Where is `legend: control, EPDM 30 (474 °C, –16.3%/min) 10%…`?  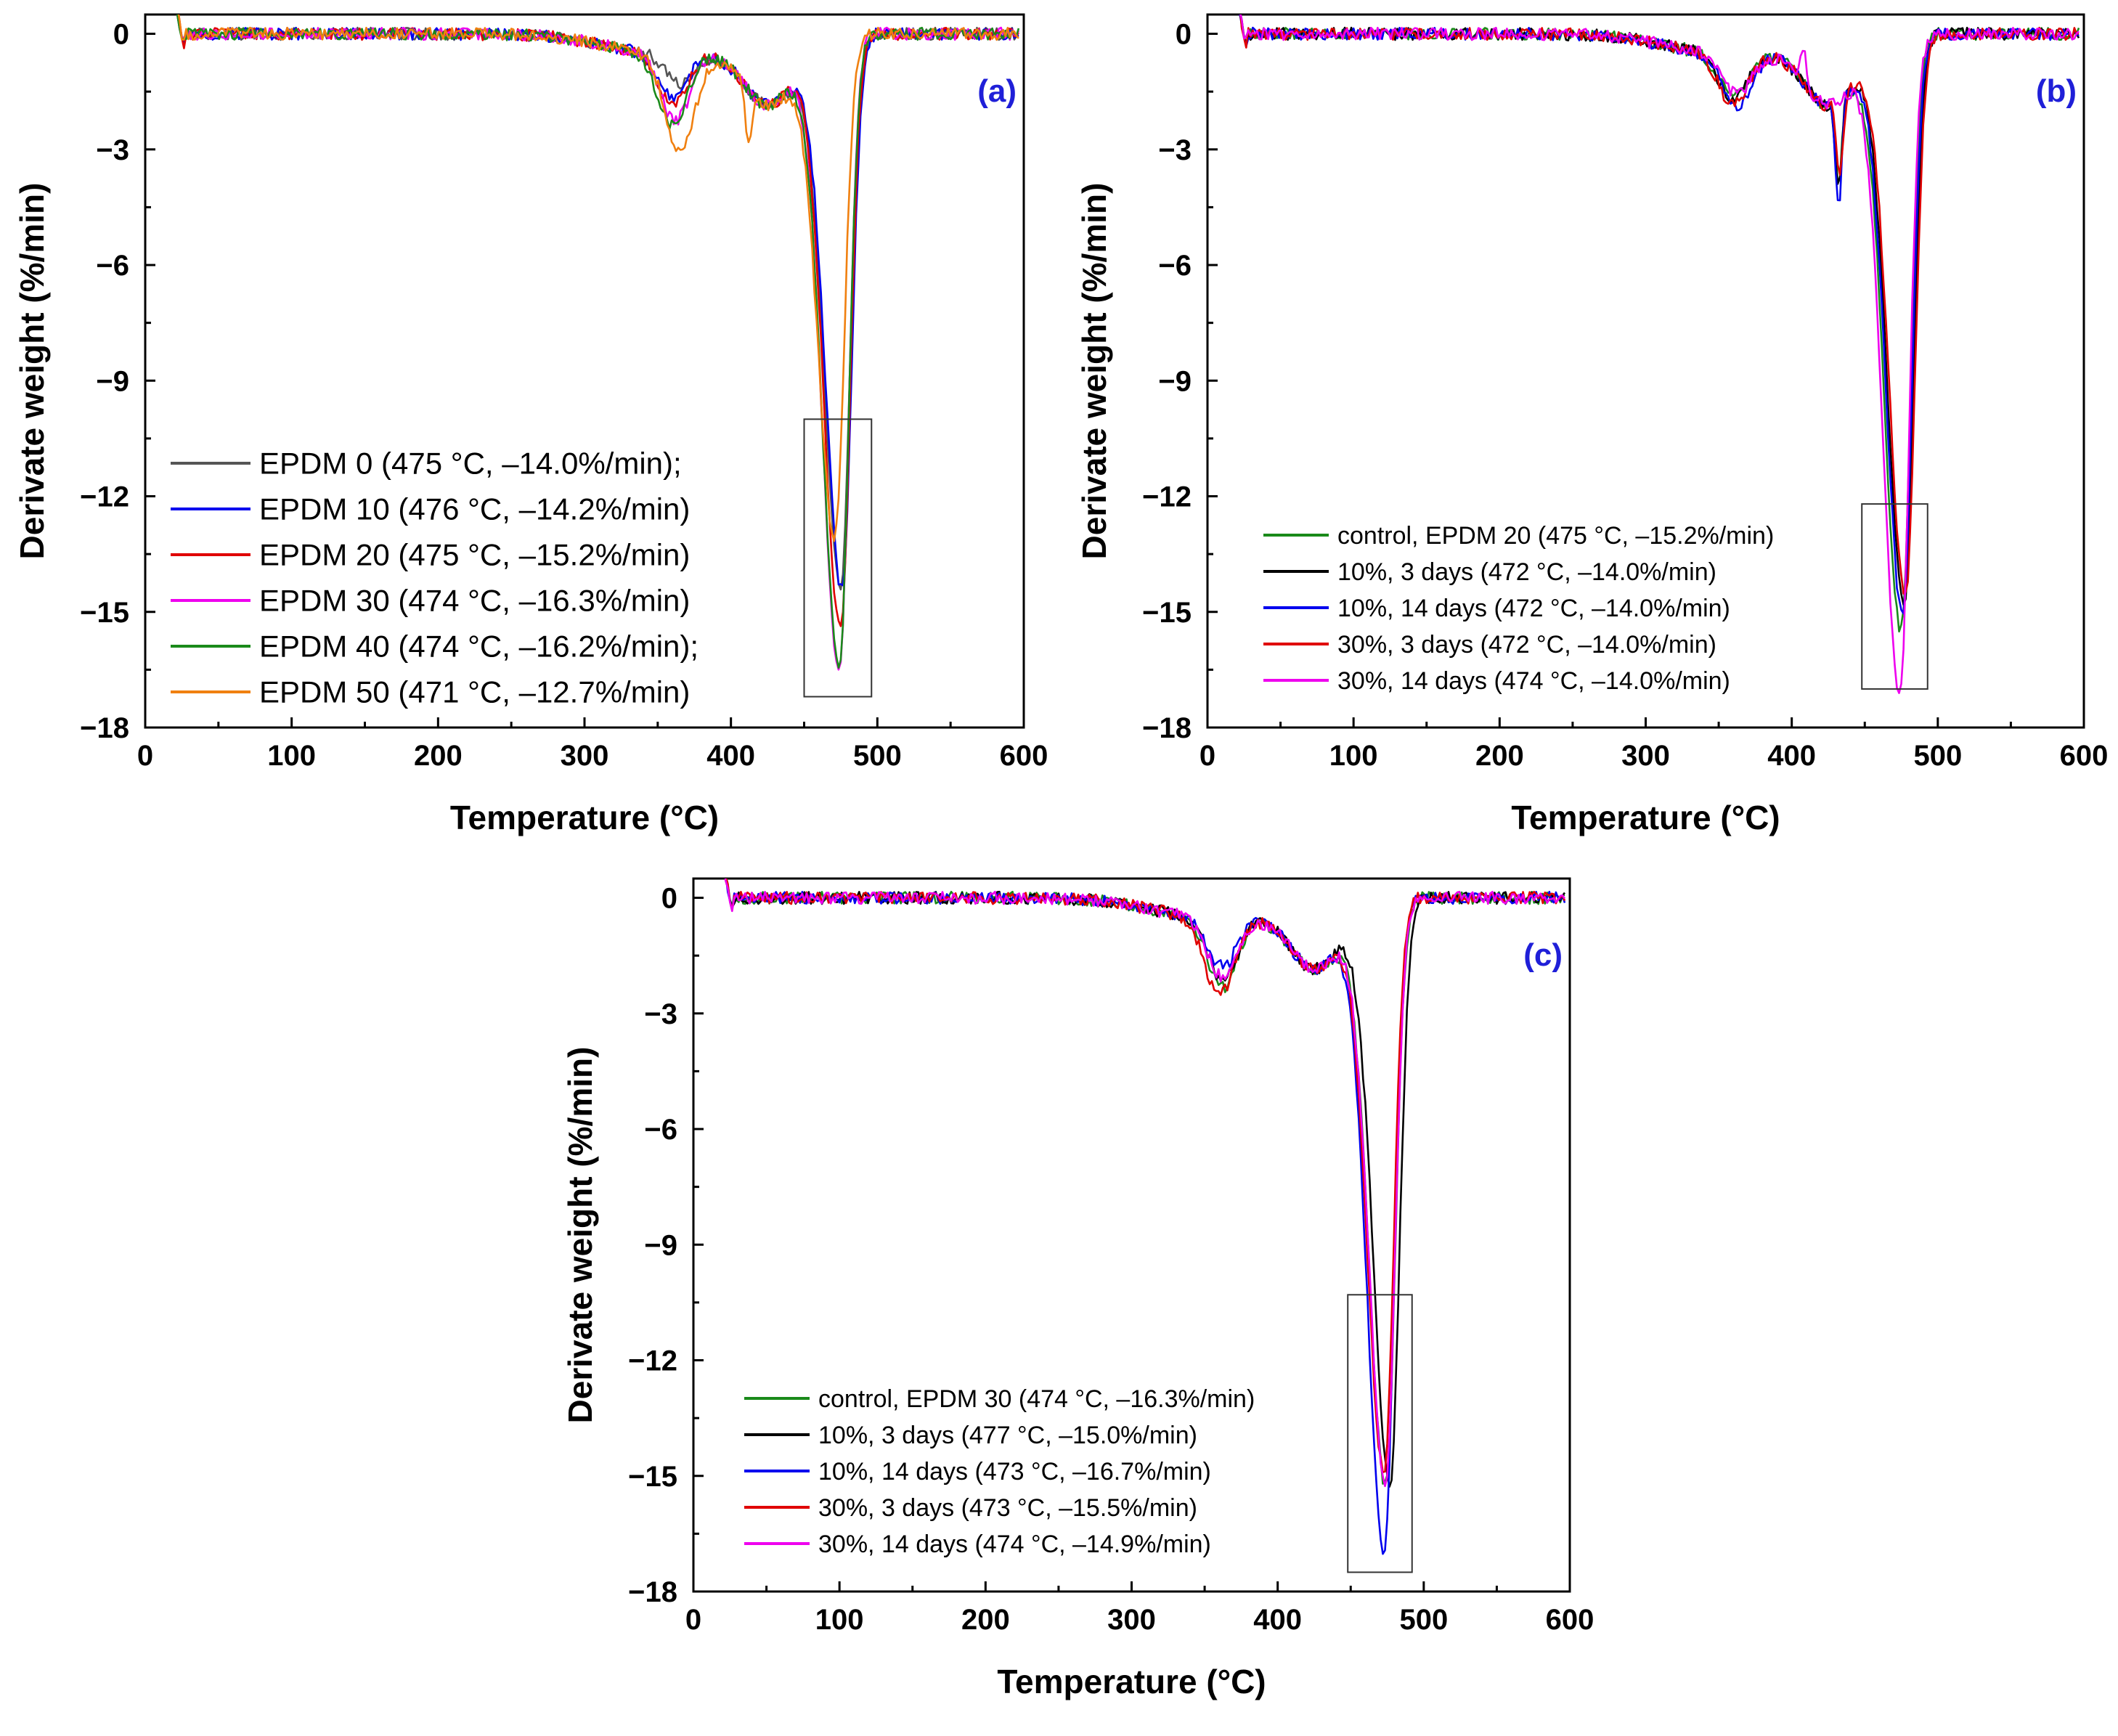 legend: control, EPDM 30 (474 °C, –16.3%/min) 10%… is located at coordinates (999, 1471).